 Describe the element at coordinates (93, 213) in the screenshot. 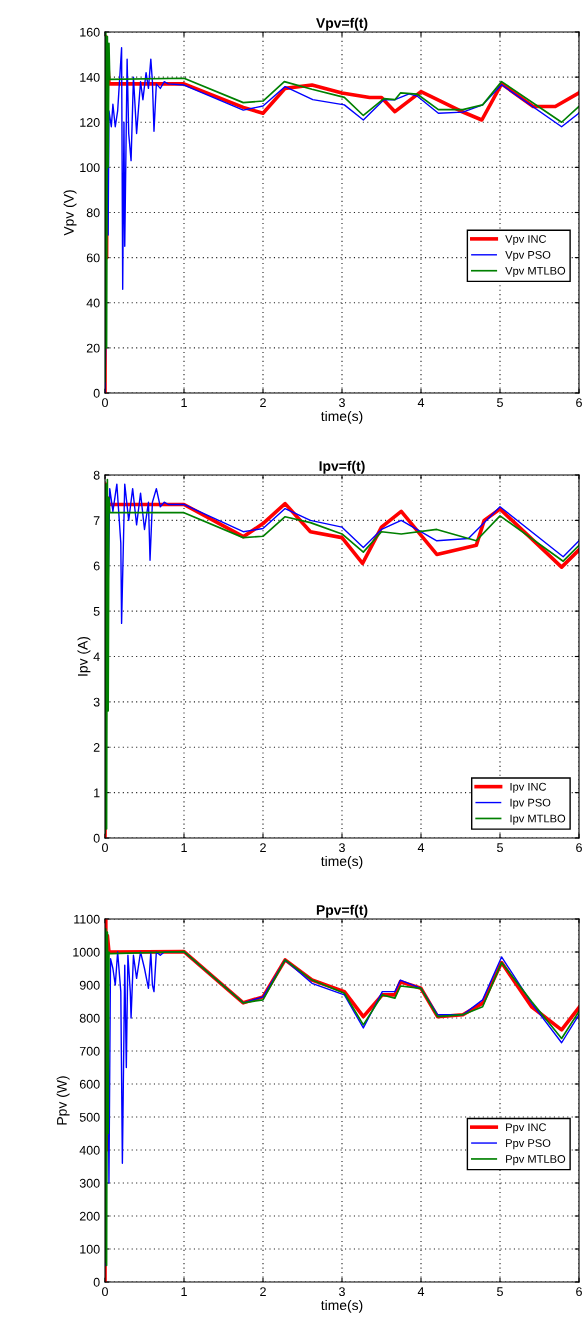

I see `y-tick-label: 80` at that location.